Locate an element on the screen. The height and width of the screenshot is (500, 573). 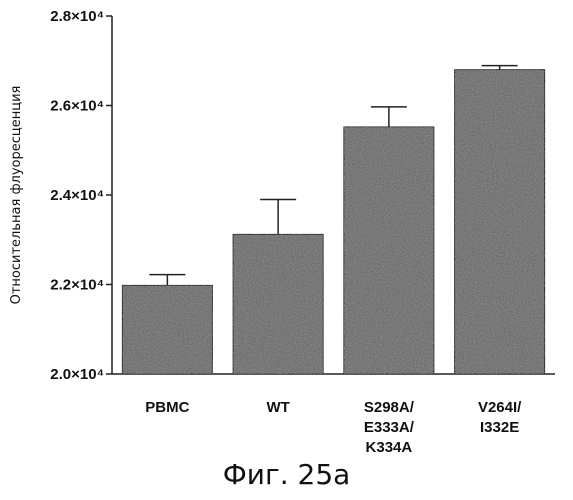
category-label: V264I/I332E is located at coordinates (500, 417).